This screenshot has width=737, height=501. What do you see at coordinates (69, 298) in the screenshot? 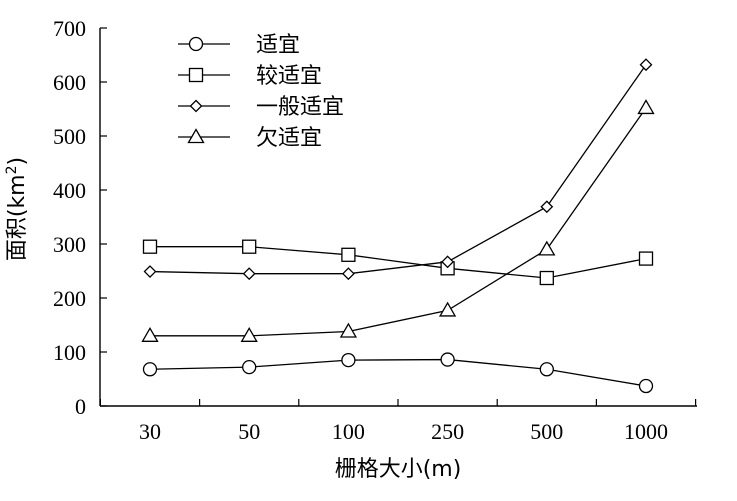
I see `y-tick-label: 200` at bounding box center [69, 298].